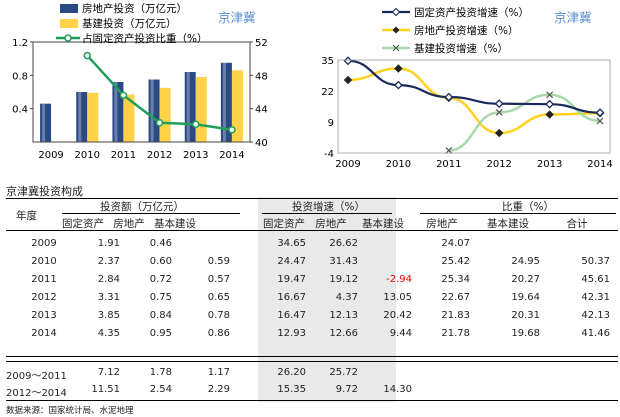 The height and width of the screenshot is (417, 620). What do you see at coordinates (218, 261) in the screenshot?
I see `table-cell: 0.59` at bounding box center [218, 261].